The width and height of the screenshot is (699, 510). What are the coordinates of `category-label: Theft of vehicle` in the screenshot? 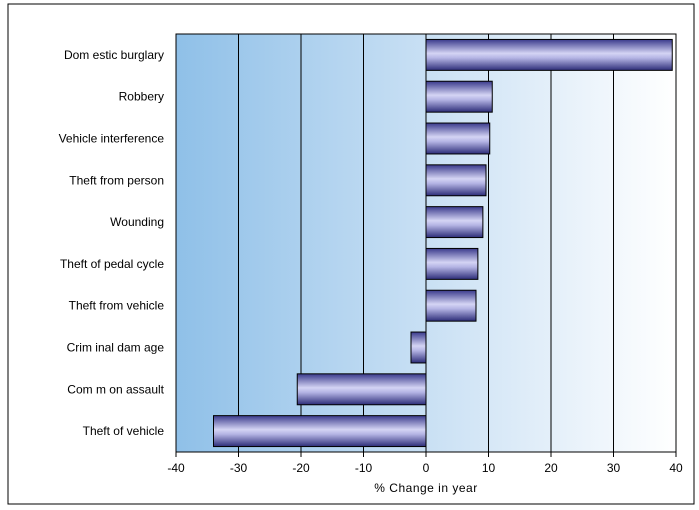 It's located at (124, 431).